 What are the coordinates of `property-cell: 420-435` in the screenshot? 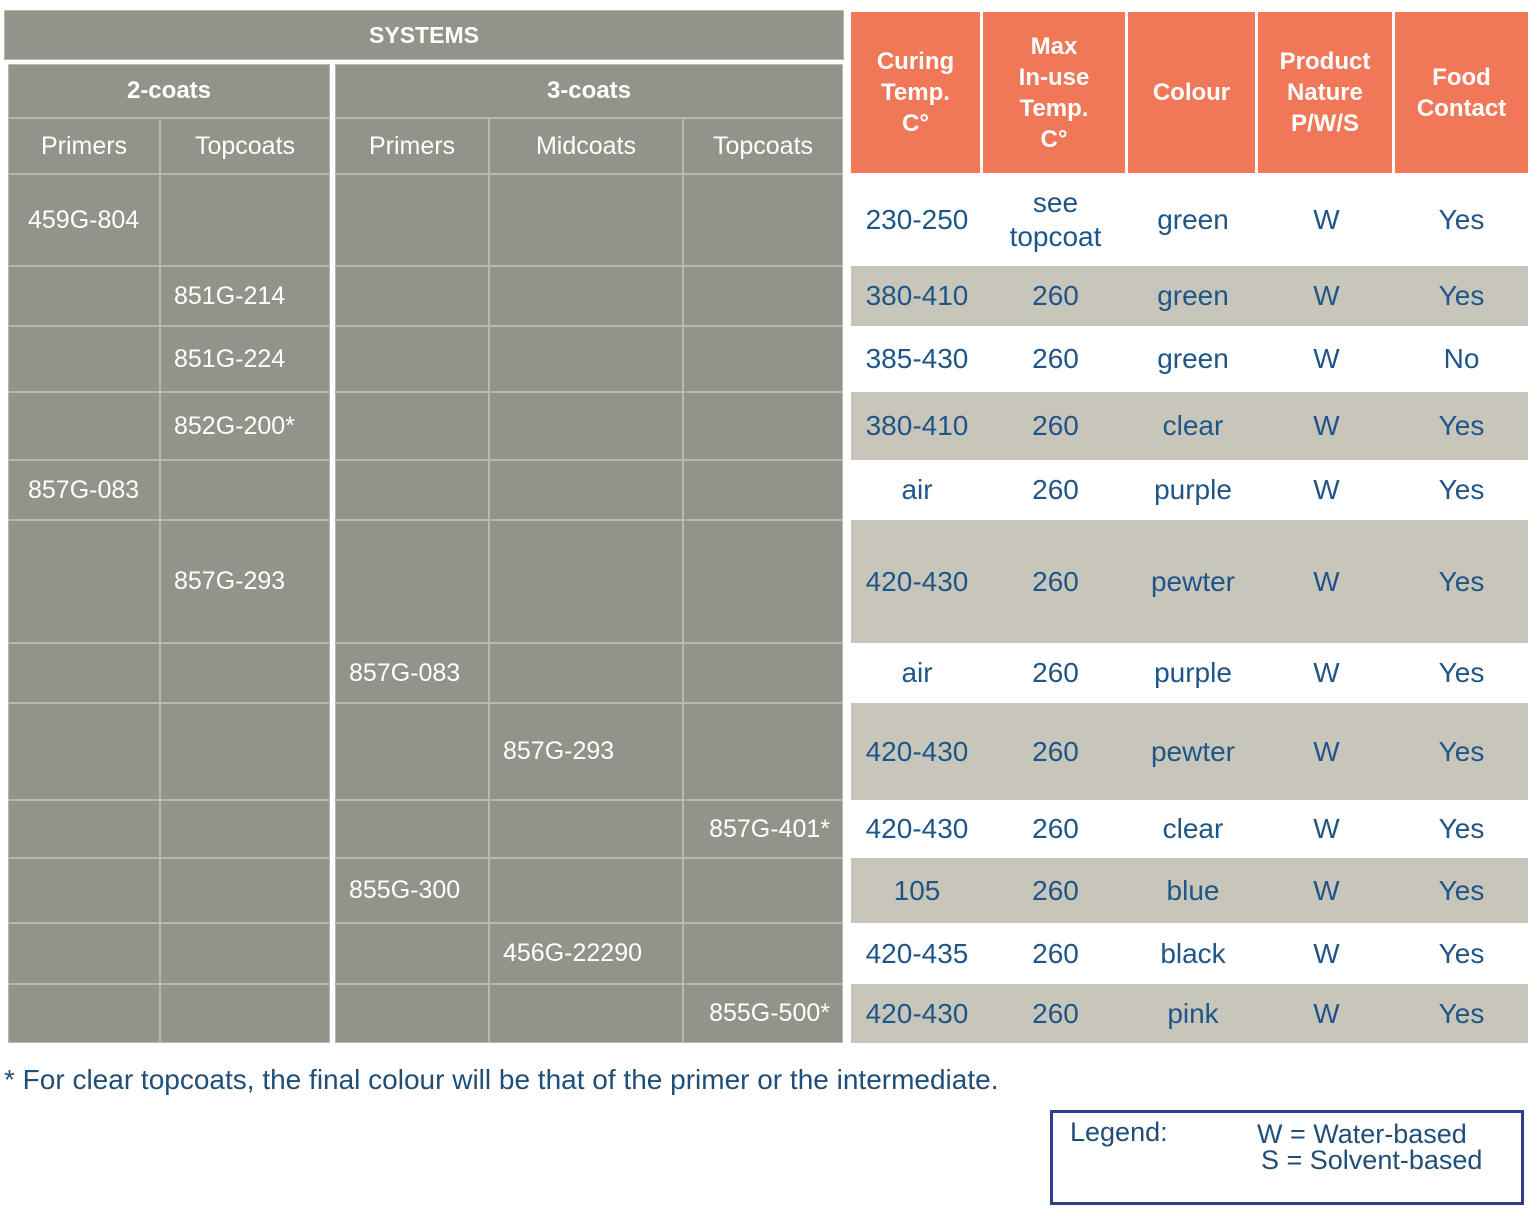 It's located at (917, 953).